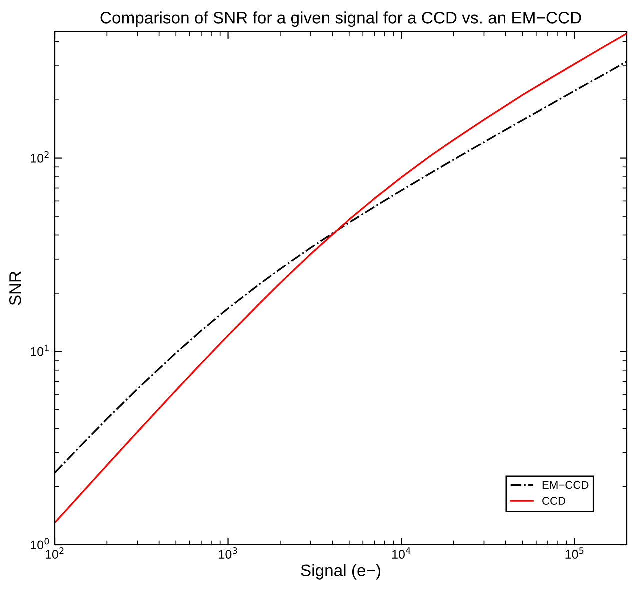 The image size is (632, 590). I want to click on y-axis-title: SNR, so click(15, 289).